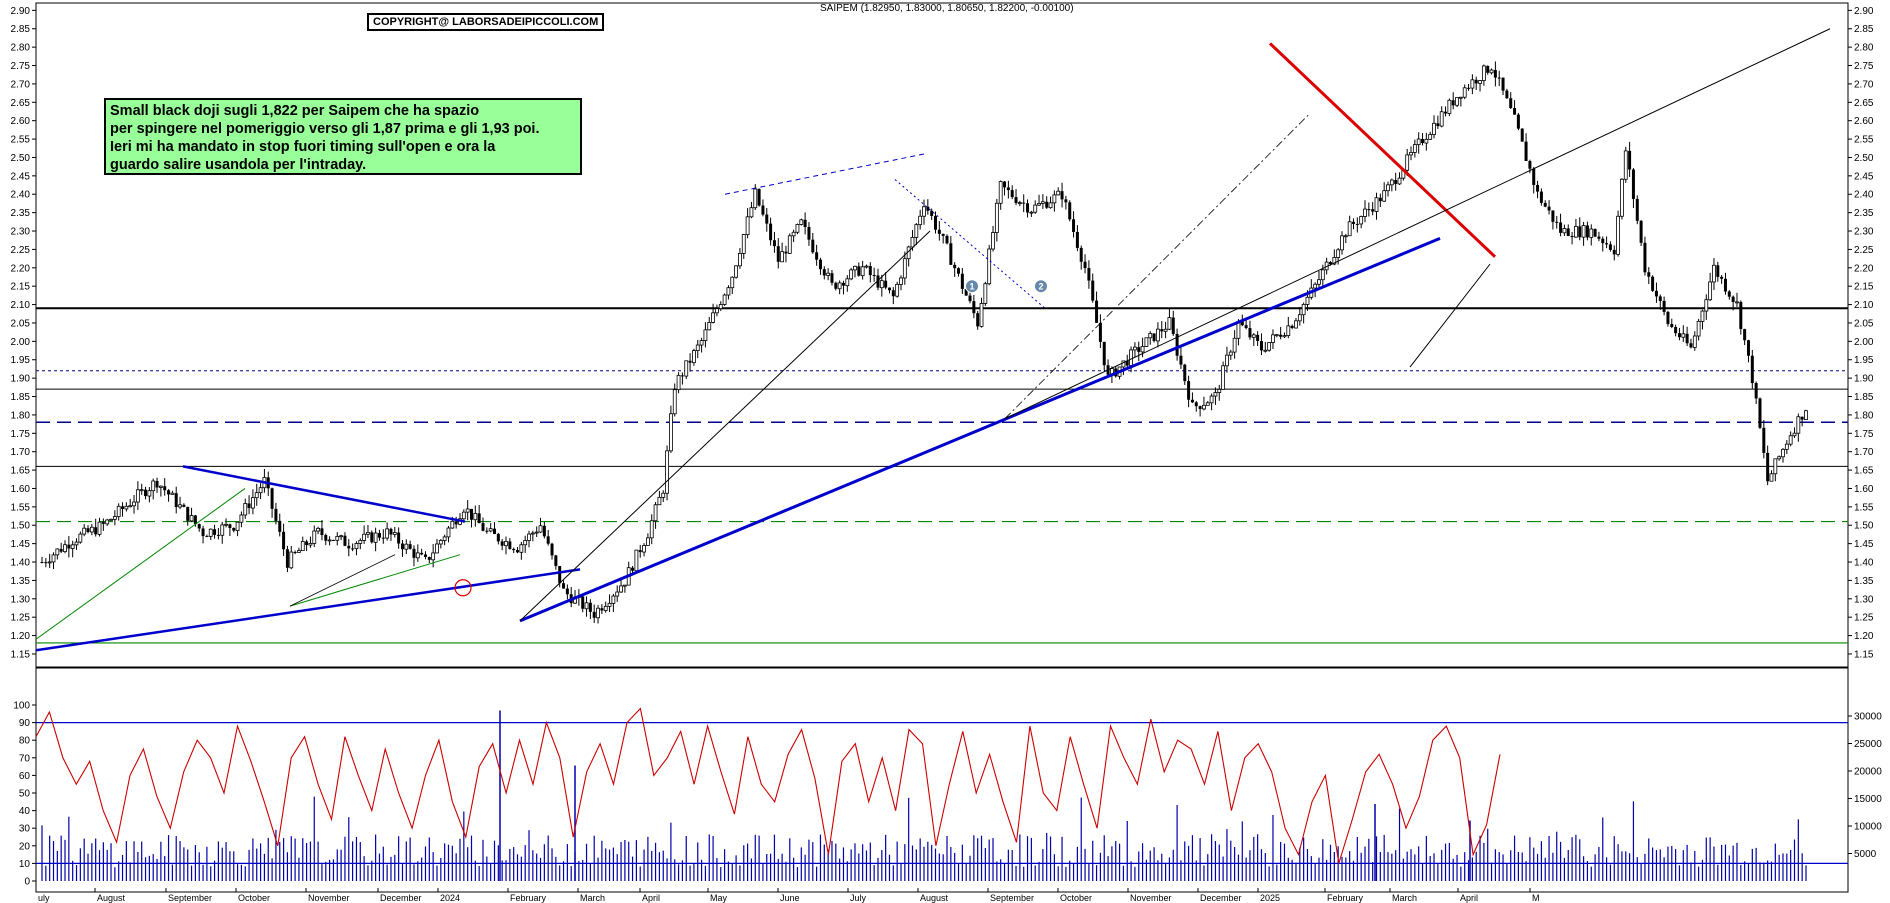 Image resolution: width=1890 pixels, height=903 pixels. What do you see at coordinates (1151, 898) in the screenshot?
I see `x-tick-label: November` at bounding box center [1151, 898].